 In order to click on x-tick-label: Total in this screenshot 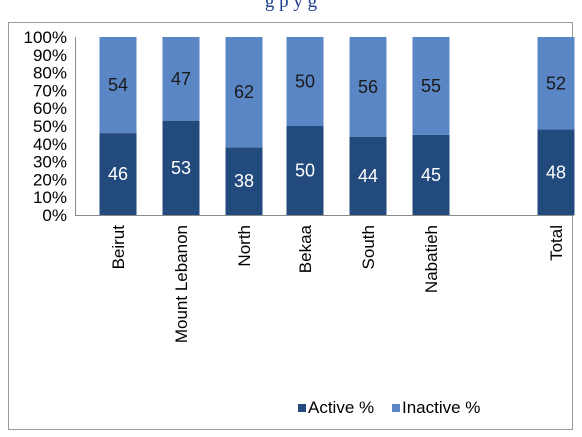, I will do `click(556, 243)`.